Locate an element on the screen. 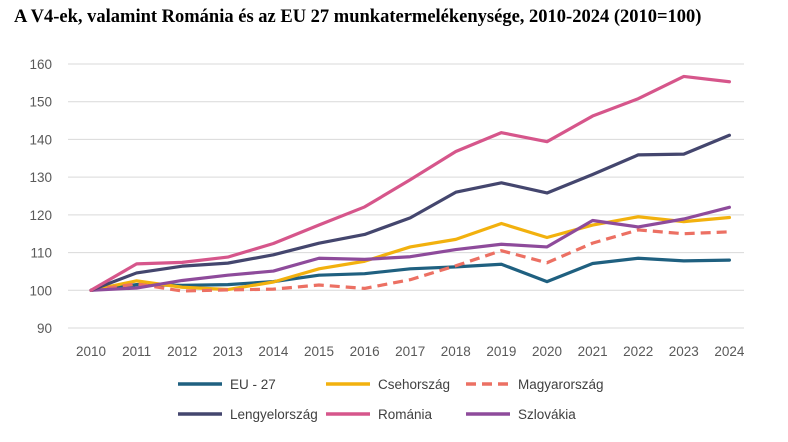  series-line-magyarorsz-g is located at coordinates (410, 260).